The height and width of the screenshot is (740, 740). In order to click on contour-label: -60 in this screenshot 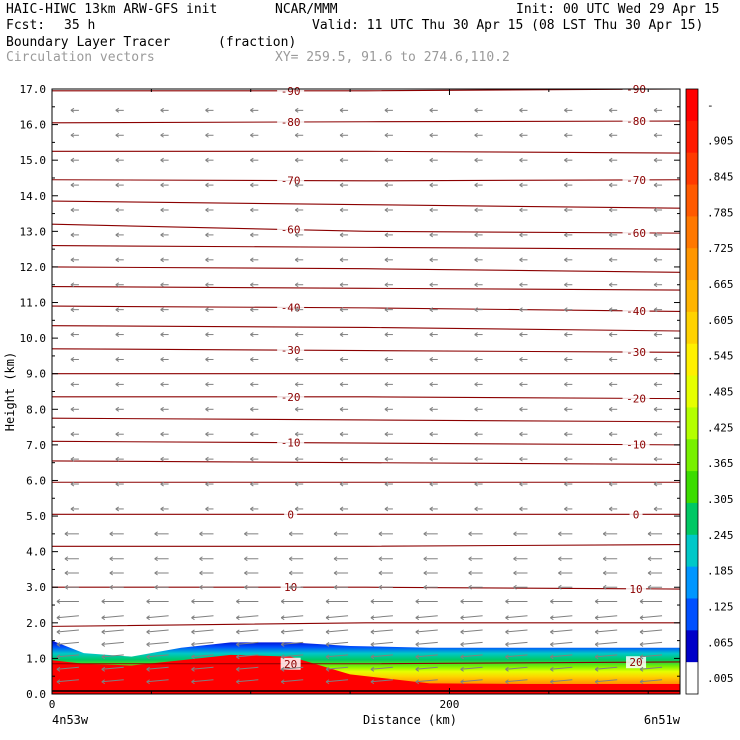, I will do `click(636, 233)`.